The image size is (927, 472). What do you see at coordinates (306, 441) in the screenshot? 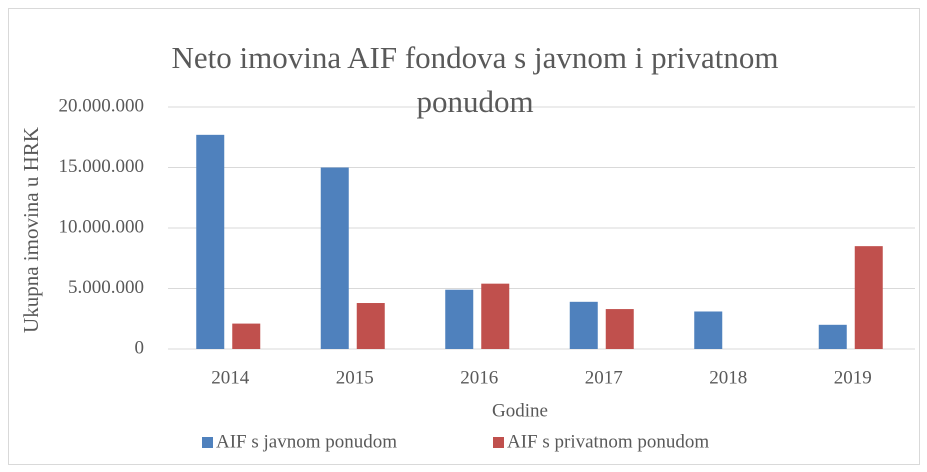
I see `legend-label: AIF s javnom ponudom` at bounding box center [306, 441].